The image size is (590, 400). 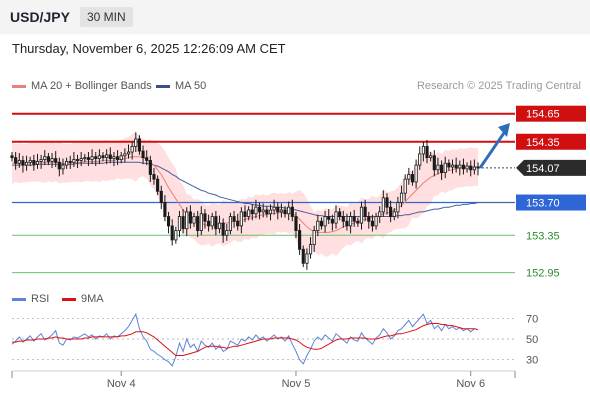 What do you see at coordinates (92, 299) in the screenshot?
I see `legend-9ma-label: 9MA` at bounding box center [92, 299].